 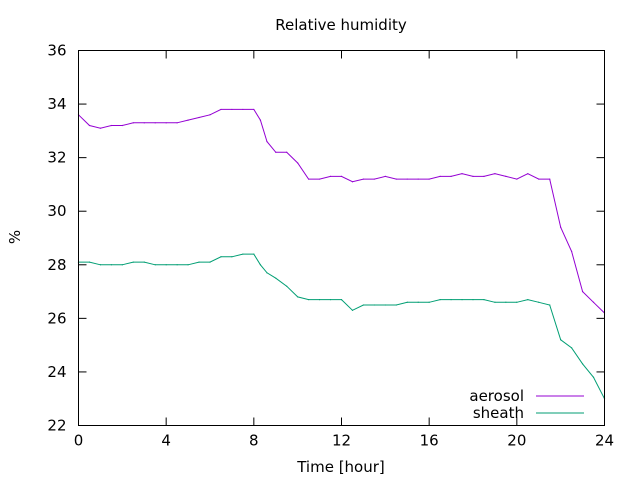 I want to click on y-tick-label: 24, so click(x=56, y=372).